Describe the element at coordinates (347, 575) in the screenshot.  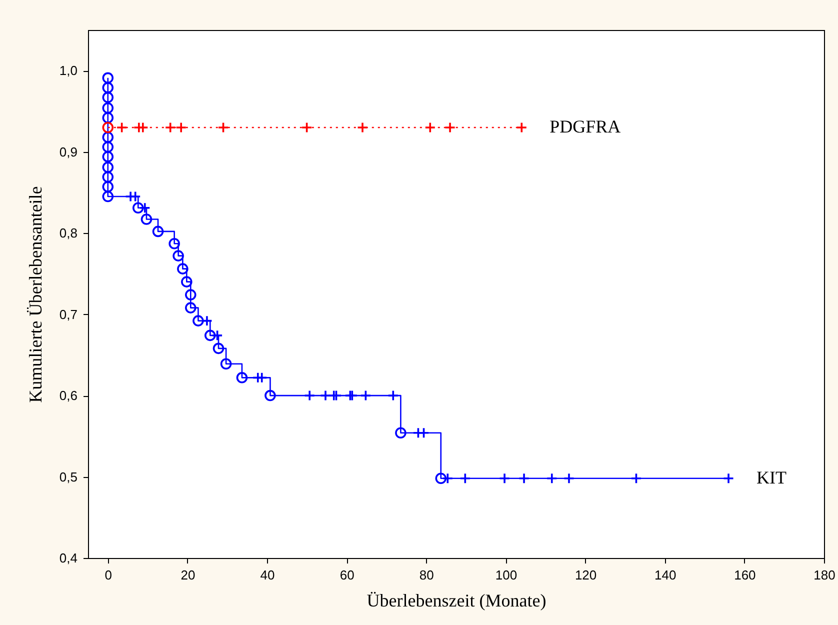
I see `x-tick-label: 60` at that location.